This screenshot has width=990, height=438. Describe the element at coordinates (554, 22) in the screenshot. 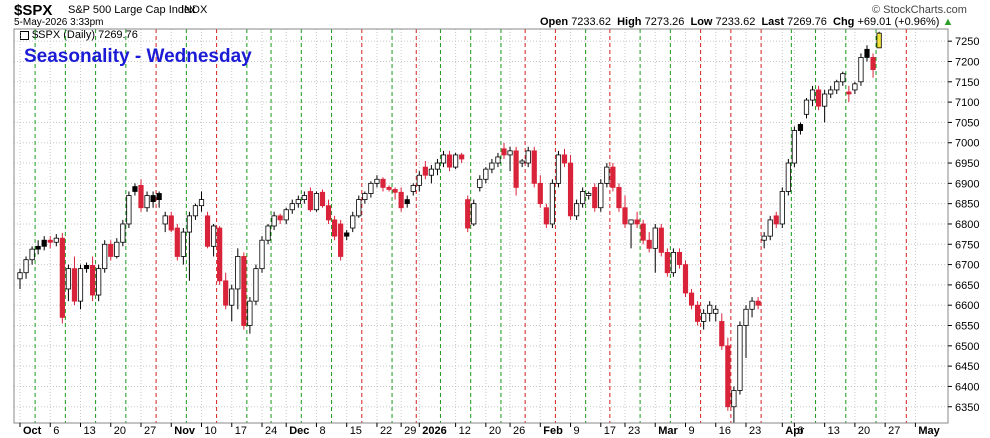

I see `open-label: Open` at that location.